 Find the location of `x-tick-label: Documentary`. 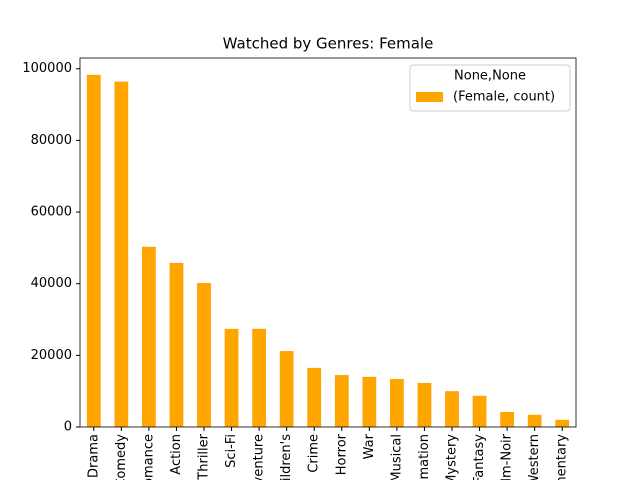

x-tick-label: Documentary is located at coordinates (562, 457).